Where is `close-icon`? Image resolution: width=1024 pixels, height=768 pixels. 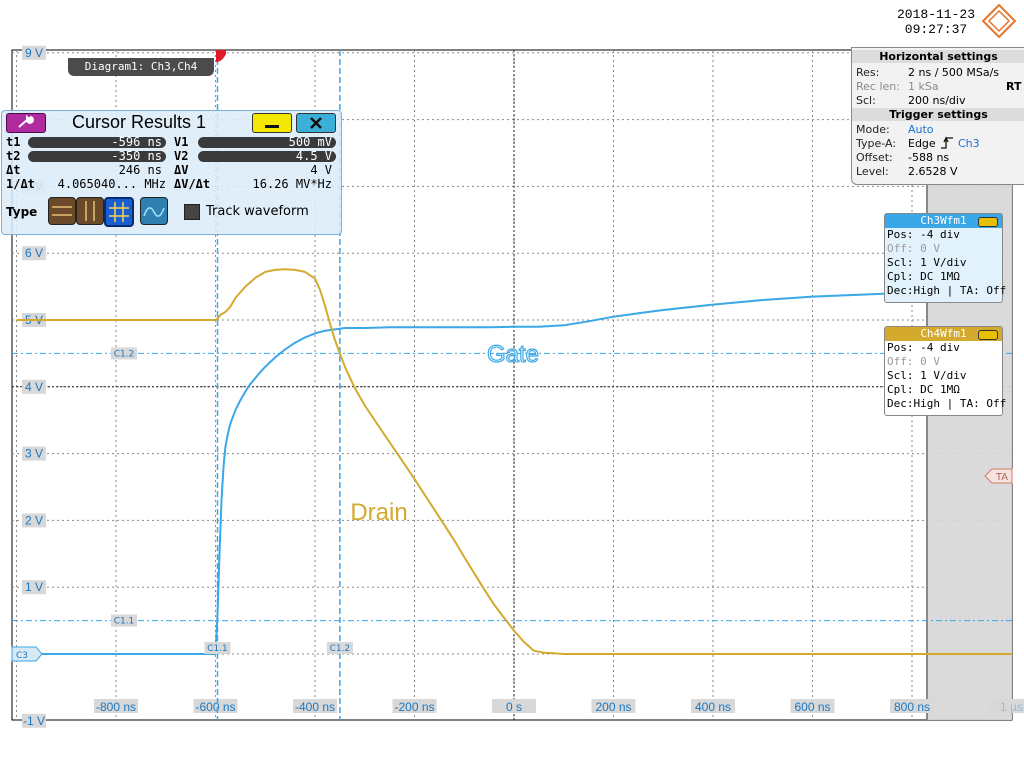 close-icon is located at coordinates (316, 123).